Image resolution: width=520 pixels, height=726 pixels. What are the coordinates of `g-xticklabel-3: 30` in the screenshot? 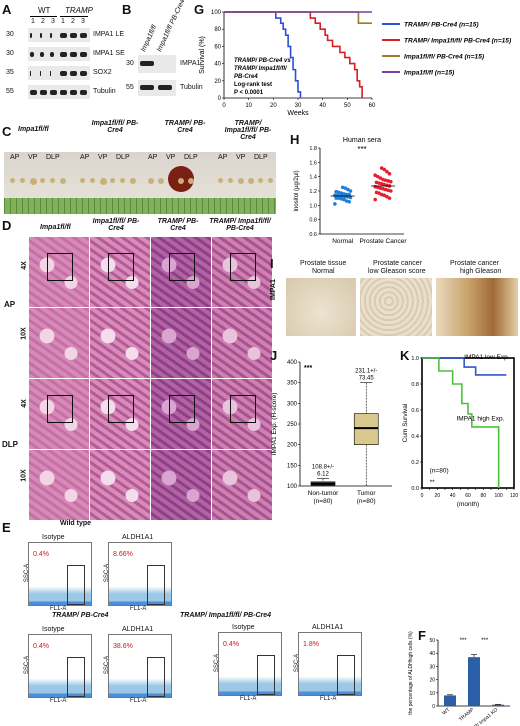 It's located at (298, 106).